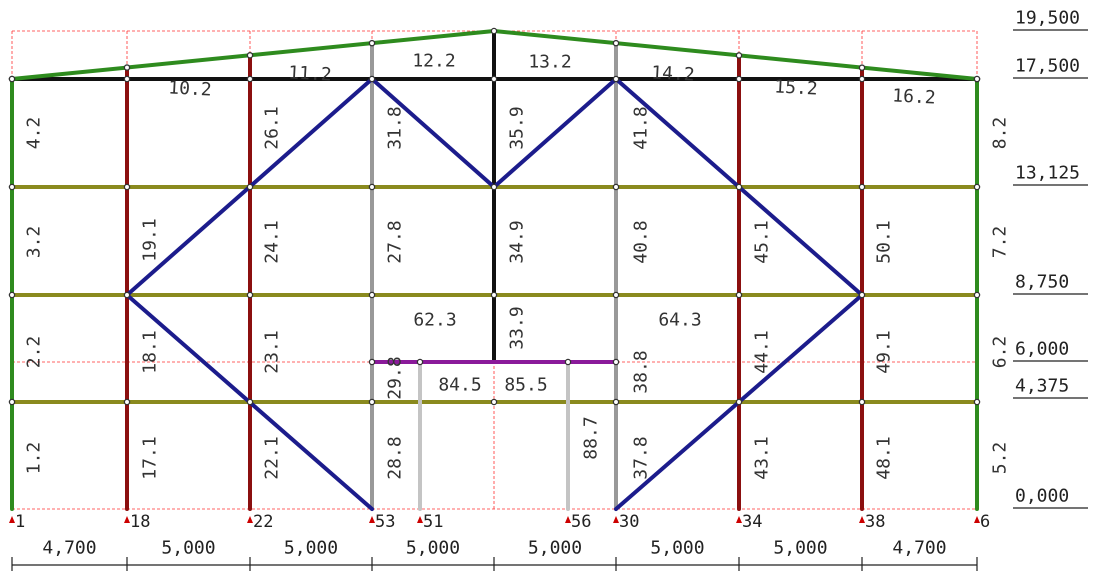 This screenshot has height=572, width=1113. Describe the element at coordinates (549, 62) in the screenshot. I see `roof-label-13.2: 13.2` at that location.